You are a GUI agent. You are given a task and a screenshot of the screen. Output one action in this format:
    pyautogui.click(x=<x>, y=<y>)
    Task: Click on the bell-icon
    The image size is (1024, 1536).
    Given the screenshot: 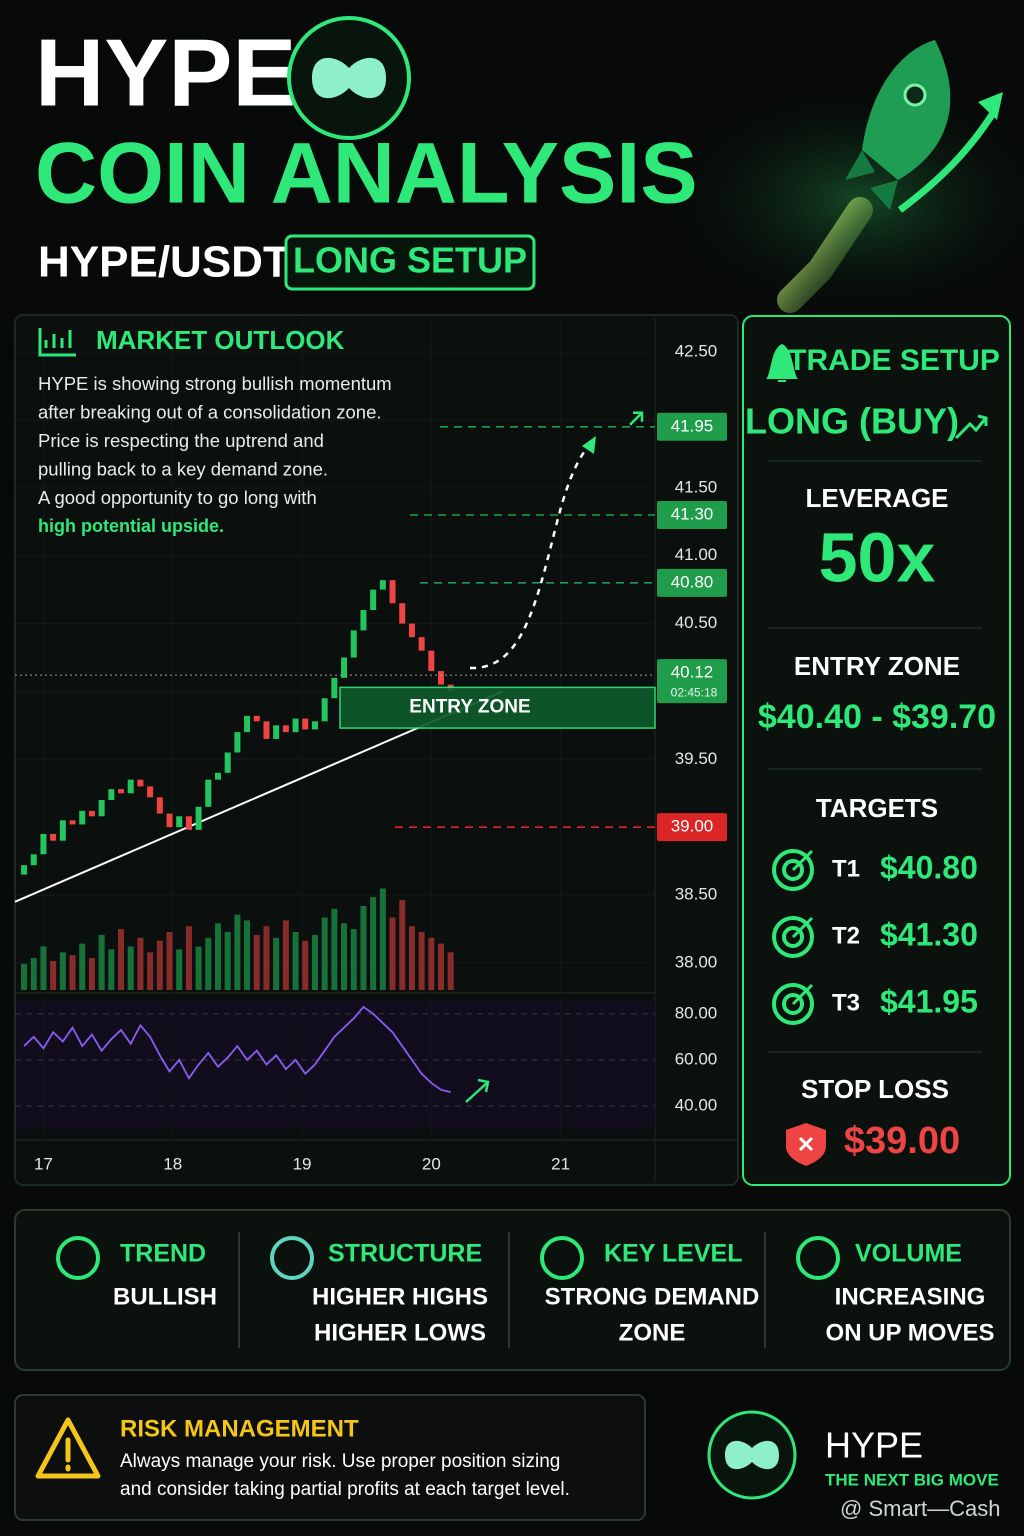 What is the action you would take?
    pyautogui.click(x=782, y=362)
    